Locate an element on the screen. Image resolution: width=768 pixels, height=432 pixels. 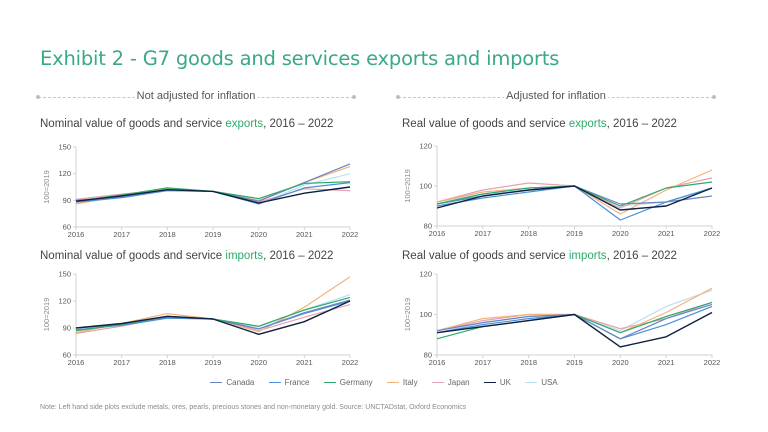
legend-item-usa: USA is located at coordinates (541, 382).